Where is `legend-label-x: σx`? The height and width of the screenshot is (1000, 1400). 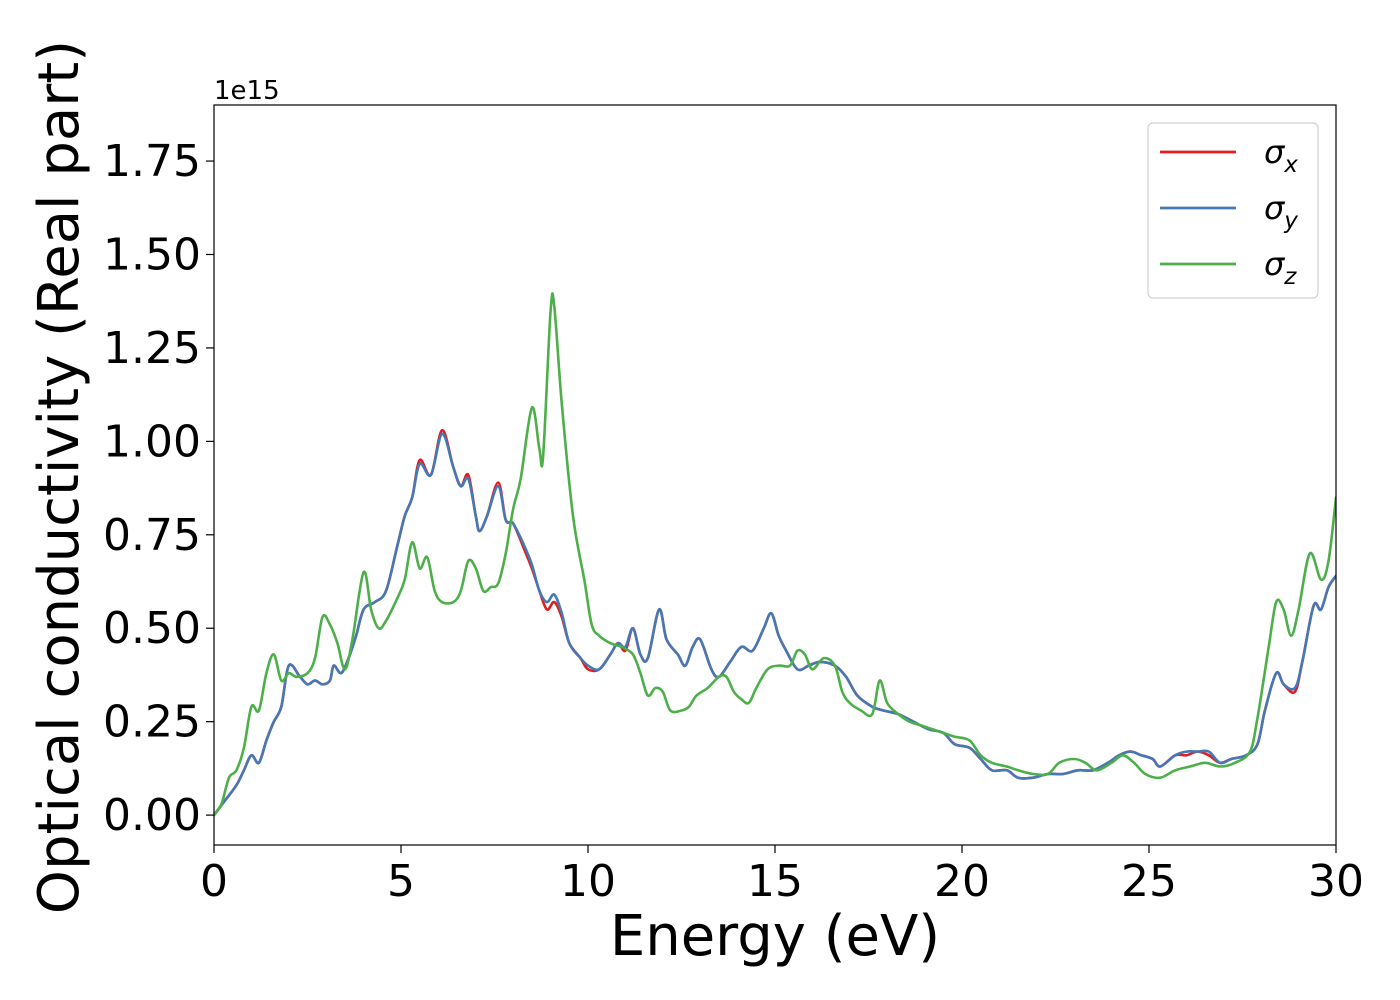 legend-label-x: σx is located at coordinates (1281, 155).